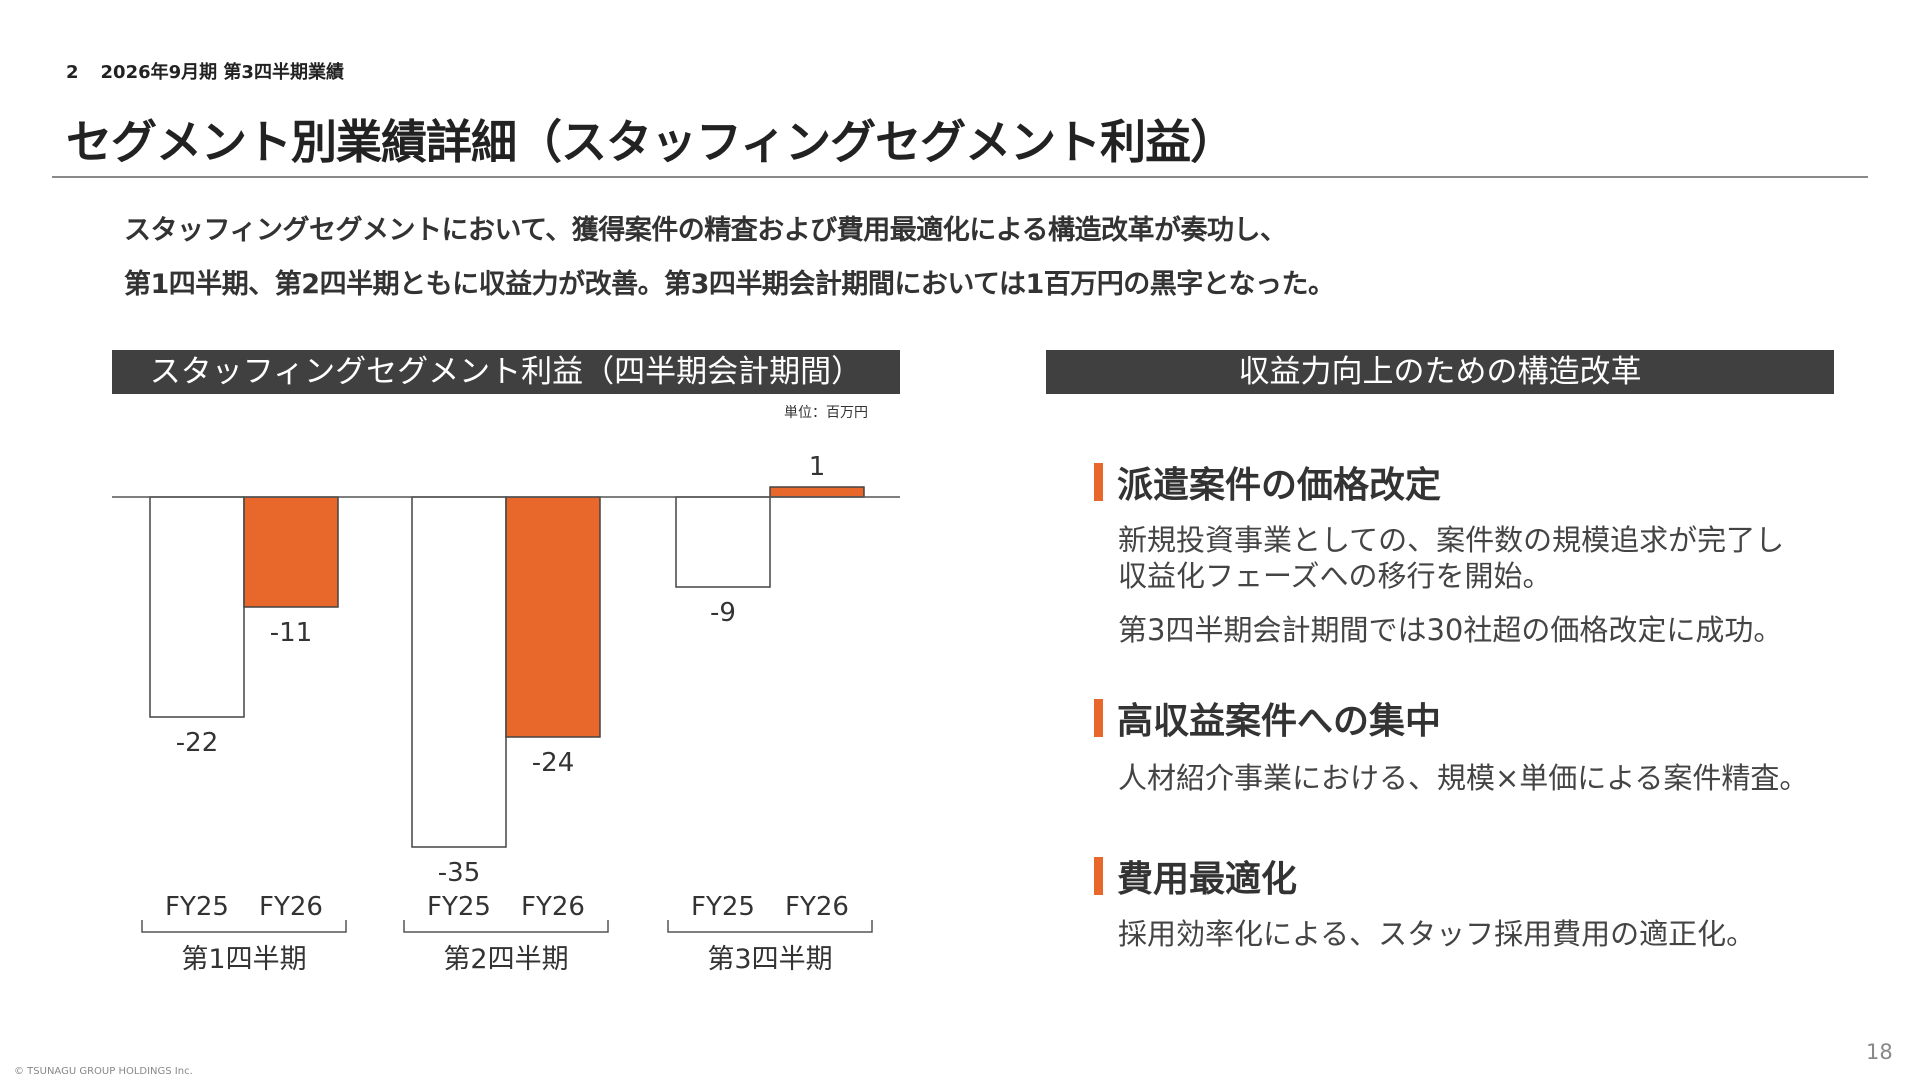  What do you see at coordinates (506, 372) in the screenshot?
I see `chart-panel-header: スタッフィングセグメント利益（四半期会計期間）` at bounding box center [506, 372].